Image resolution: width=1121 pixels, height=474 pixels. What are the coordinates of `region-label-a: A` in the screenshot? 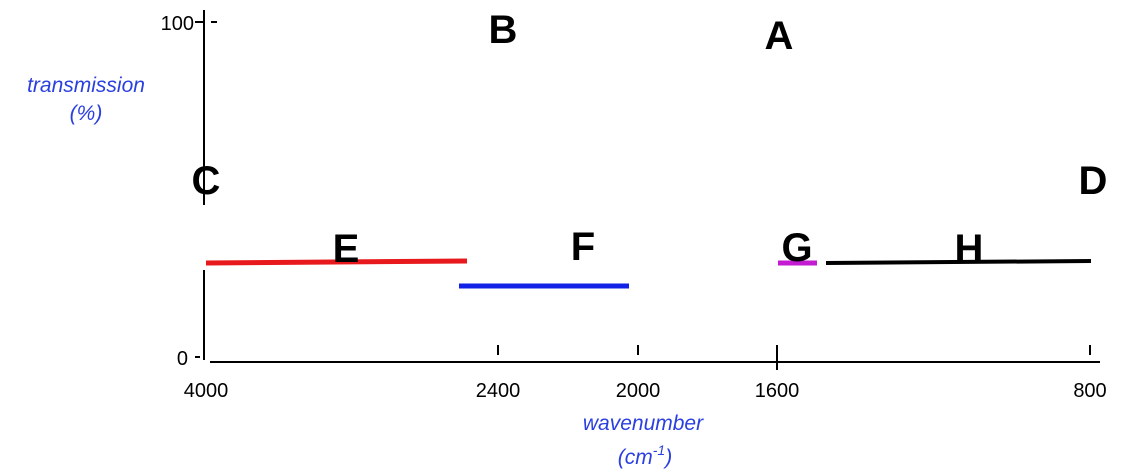 It's located at (779, 36).